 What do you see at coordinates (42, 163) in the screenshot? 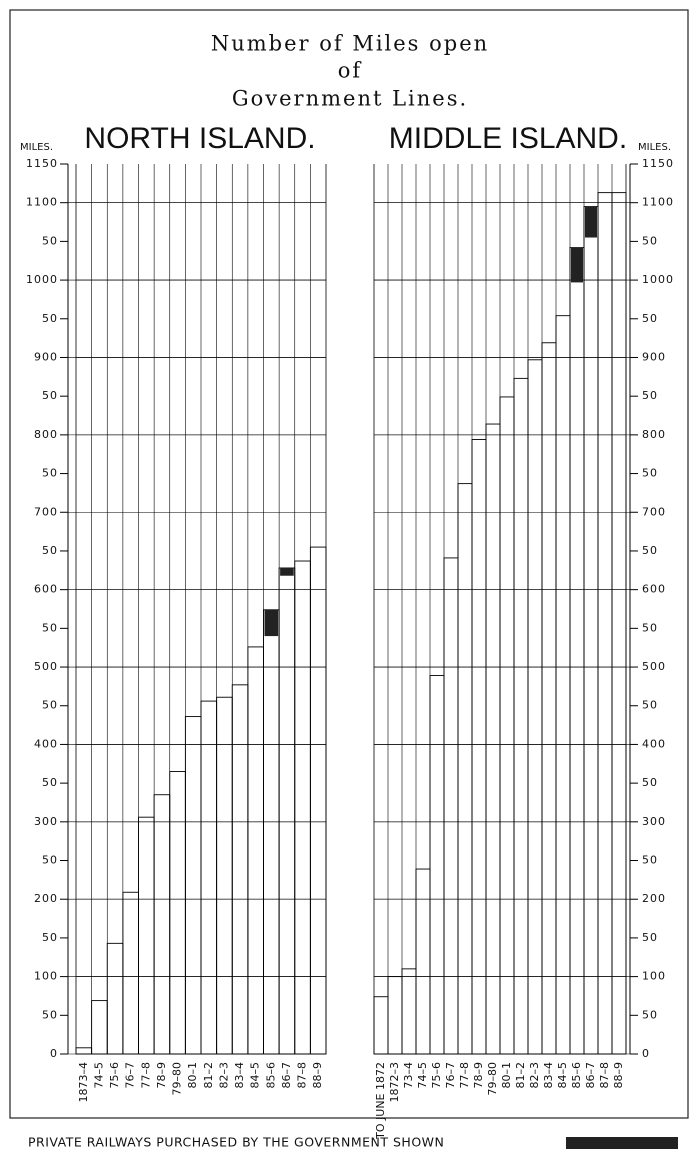
I see `y-tick-label: 1150` at bounding box center [42, 163].